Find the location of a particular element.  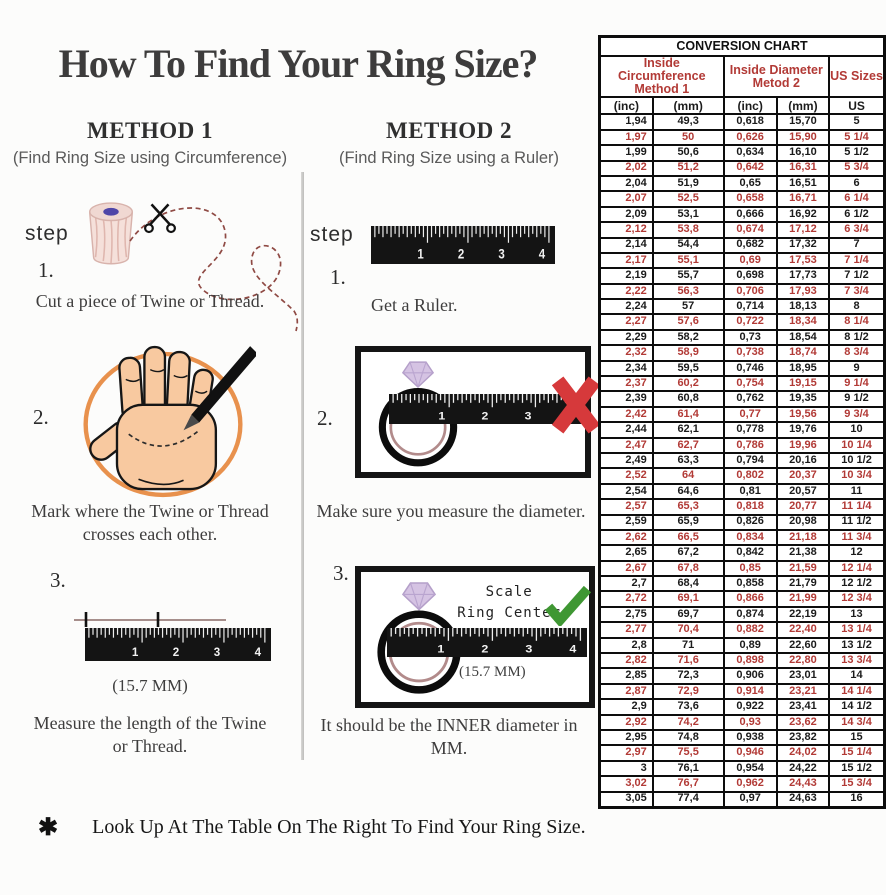

table-cell: 2,77 is located at coordinates (626, 630).